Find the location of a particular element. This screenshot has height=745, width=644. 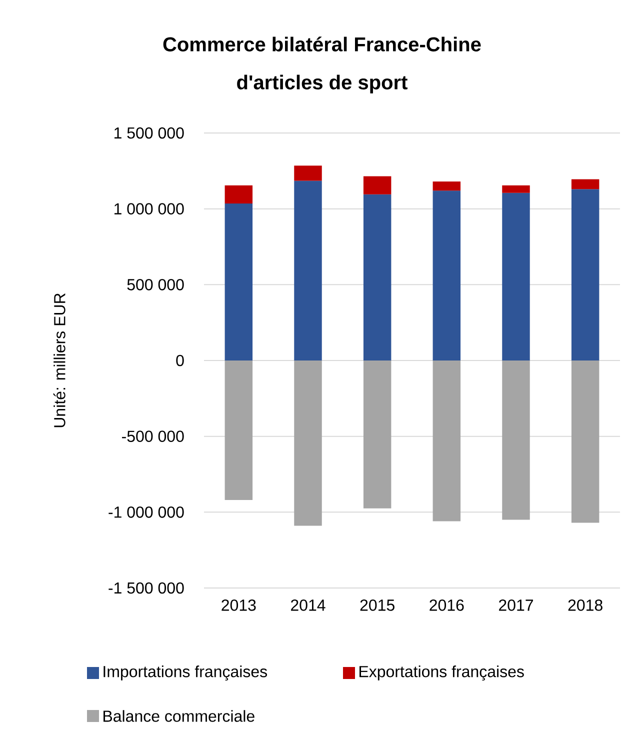

y-tick-label: 0 is located at coordinates (180, 360).